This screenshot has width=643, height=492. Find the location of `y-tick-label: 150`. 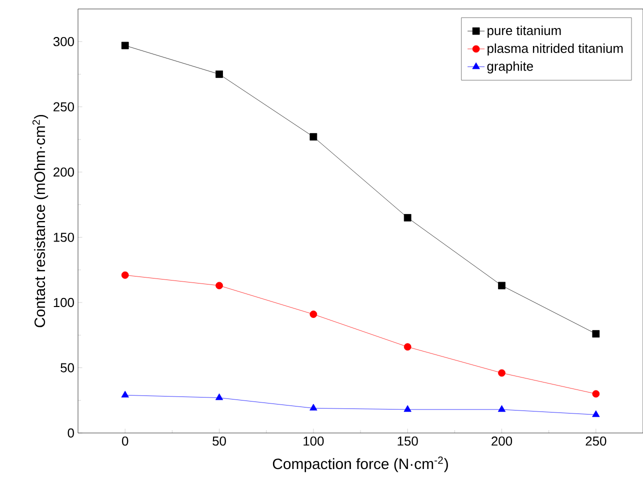

y-tick-label: 150 is located at coordinates (64, 237).